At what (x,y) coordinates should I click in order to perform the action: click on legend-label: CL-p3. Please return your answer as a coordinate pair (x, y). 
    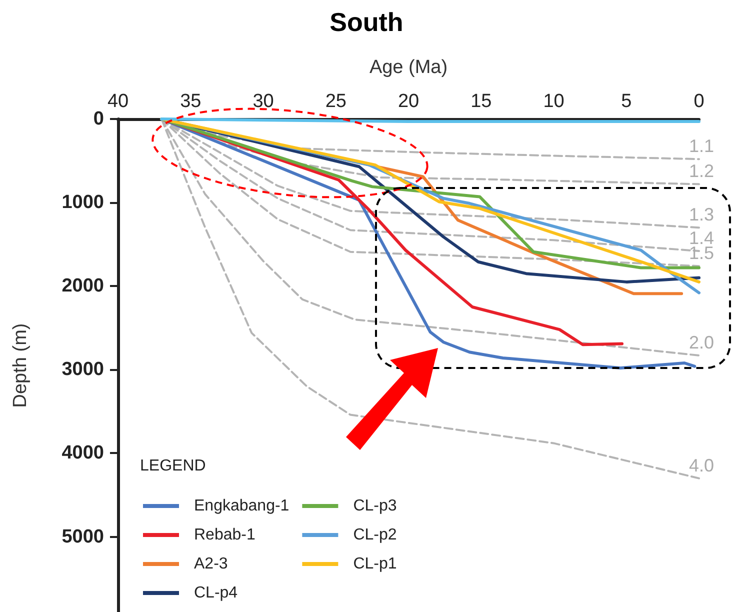
    Looking at the image, I should click on (375, 506).